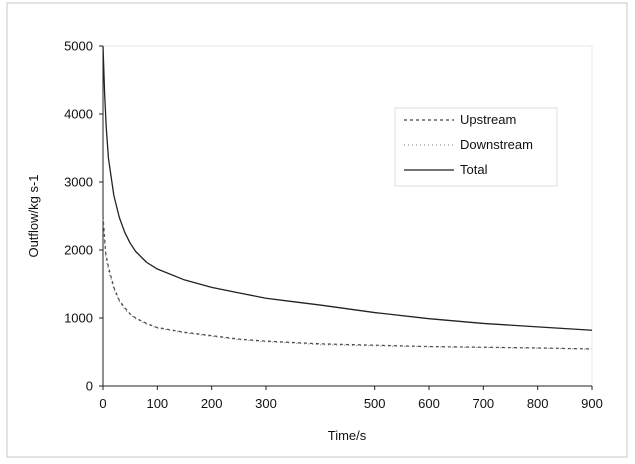  Describe the element at coordinates (212, 403) in the screenshot. I see `x-tick-label: 200` at that location.